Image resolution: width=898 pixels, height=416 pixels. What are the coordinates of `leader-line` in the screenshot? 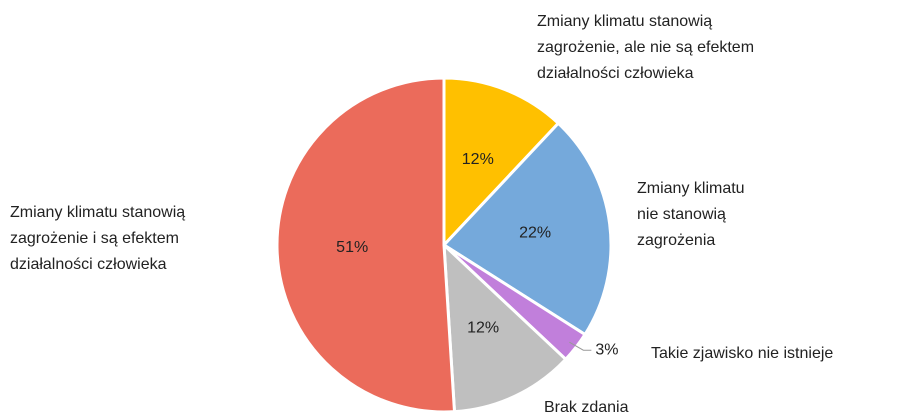 It's located at (580, 346).